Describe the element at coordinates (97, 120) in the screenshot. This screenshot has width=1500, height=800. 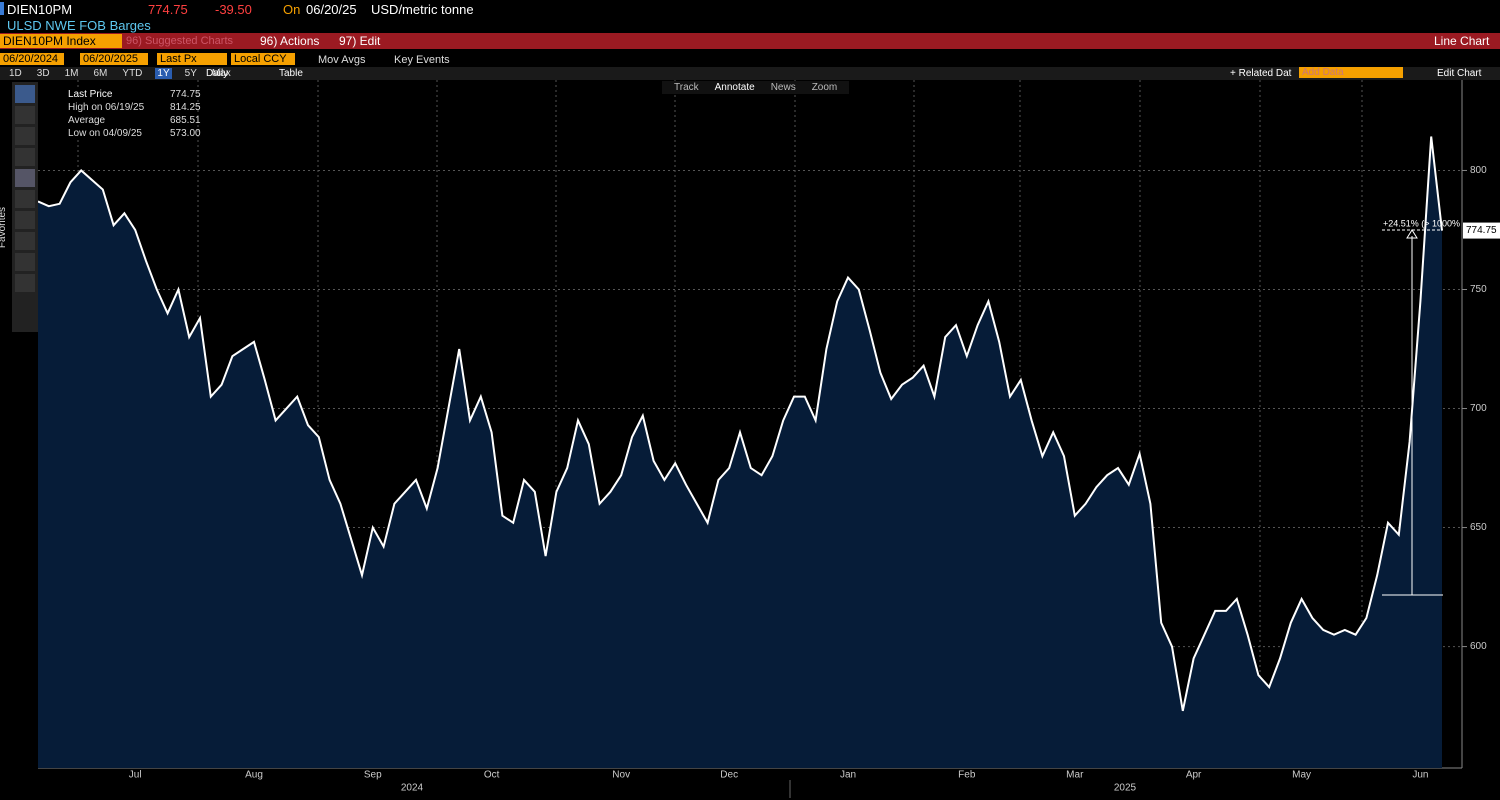
I see `legend-label: Average` at that location.